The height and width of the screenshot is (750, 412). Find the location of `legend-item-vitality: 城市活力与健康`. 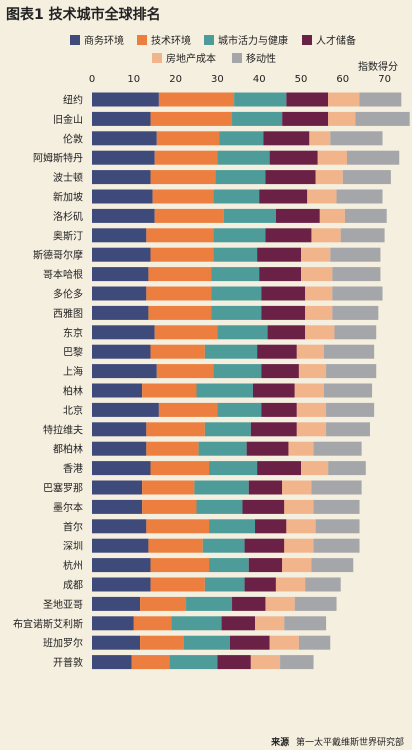

legend-item-vitality: 城市活力与健康 is located at coordinates (246, 39).